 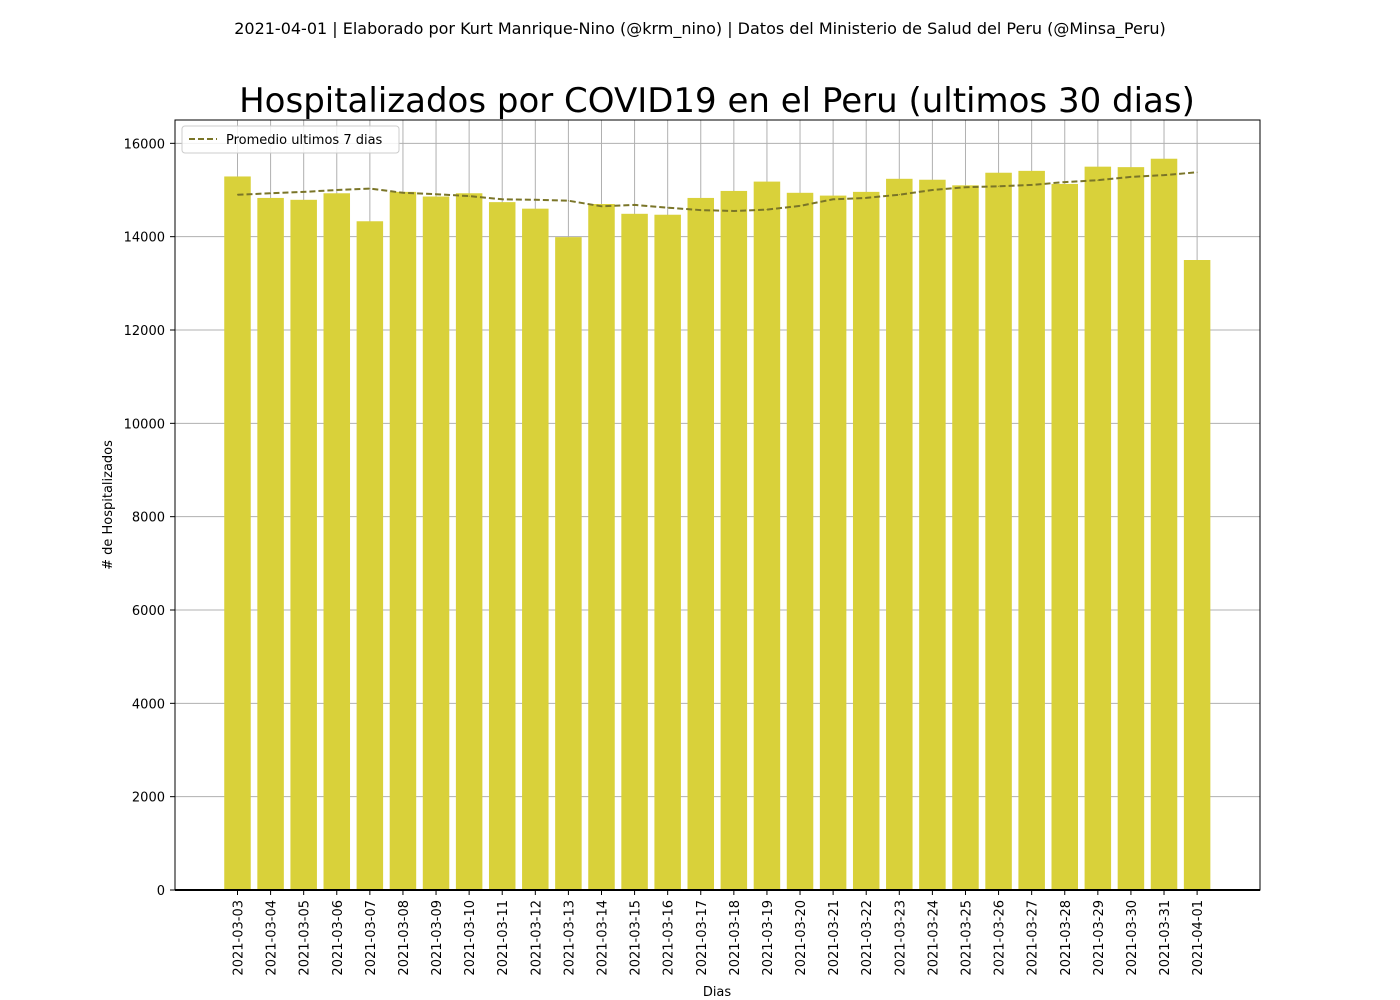 What do you see at coordinates (834, 938) in the screenshot?
I see `x-tick-label: 2021-03-21` at bounding box center [834, 938].